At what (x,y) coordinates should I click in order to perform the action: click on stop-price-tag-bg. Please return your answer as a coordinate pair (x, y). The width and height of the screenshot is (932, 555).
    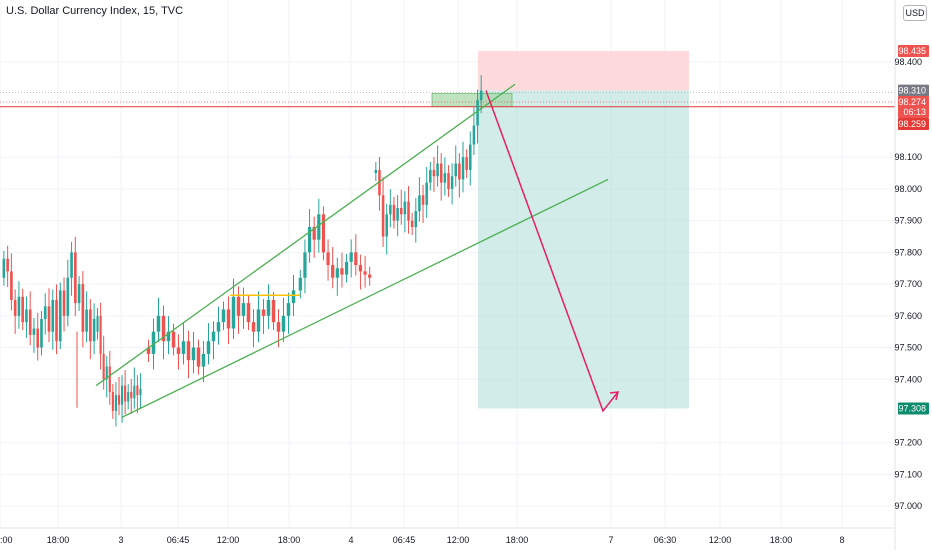
    Looking at the image, I should click on (913, 50).